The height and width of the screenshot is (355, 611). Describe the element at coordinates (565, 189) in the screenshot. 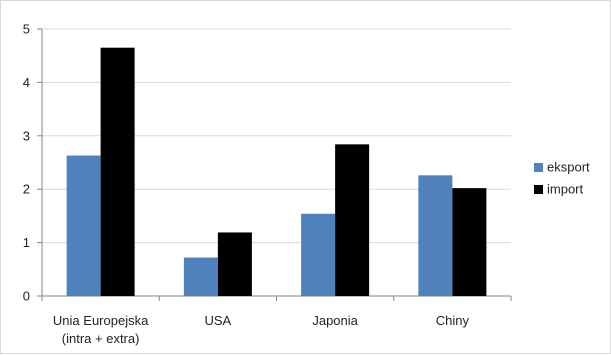

I see `legend-label-import: import` at that location.